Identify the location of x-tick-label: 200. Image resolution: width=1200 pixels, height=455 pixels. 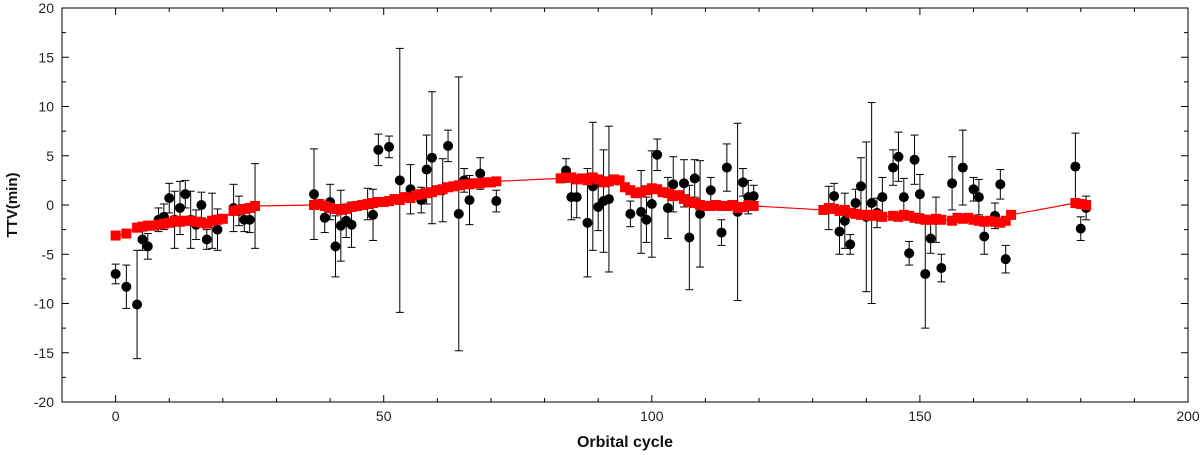
(1188, 416).